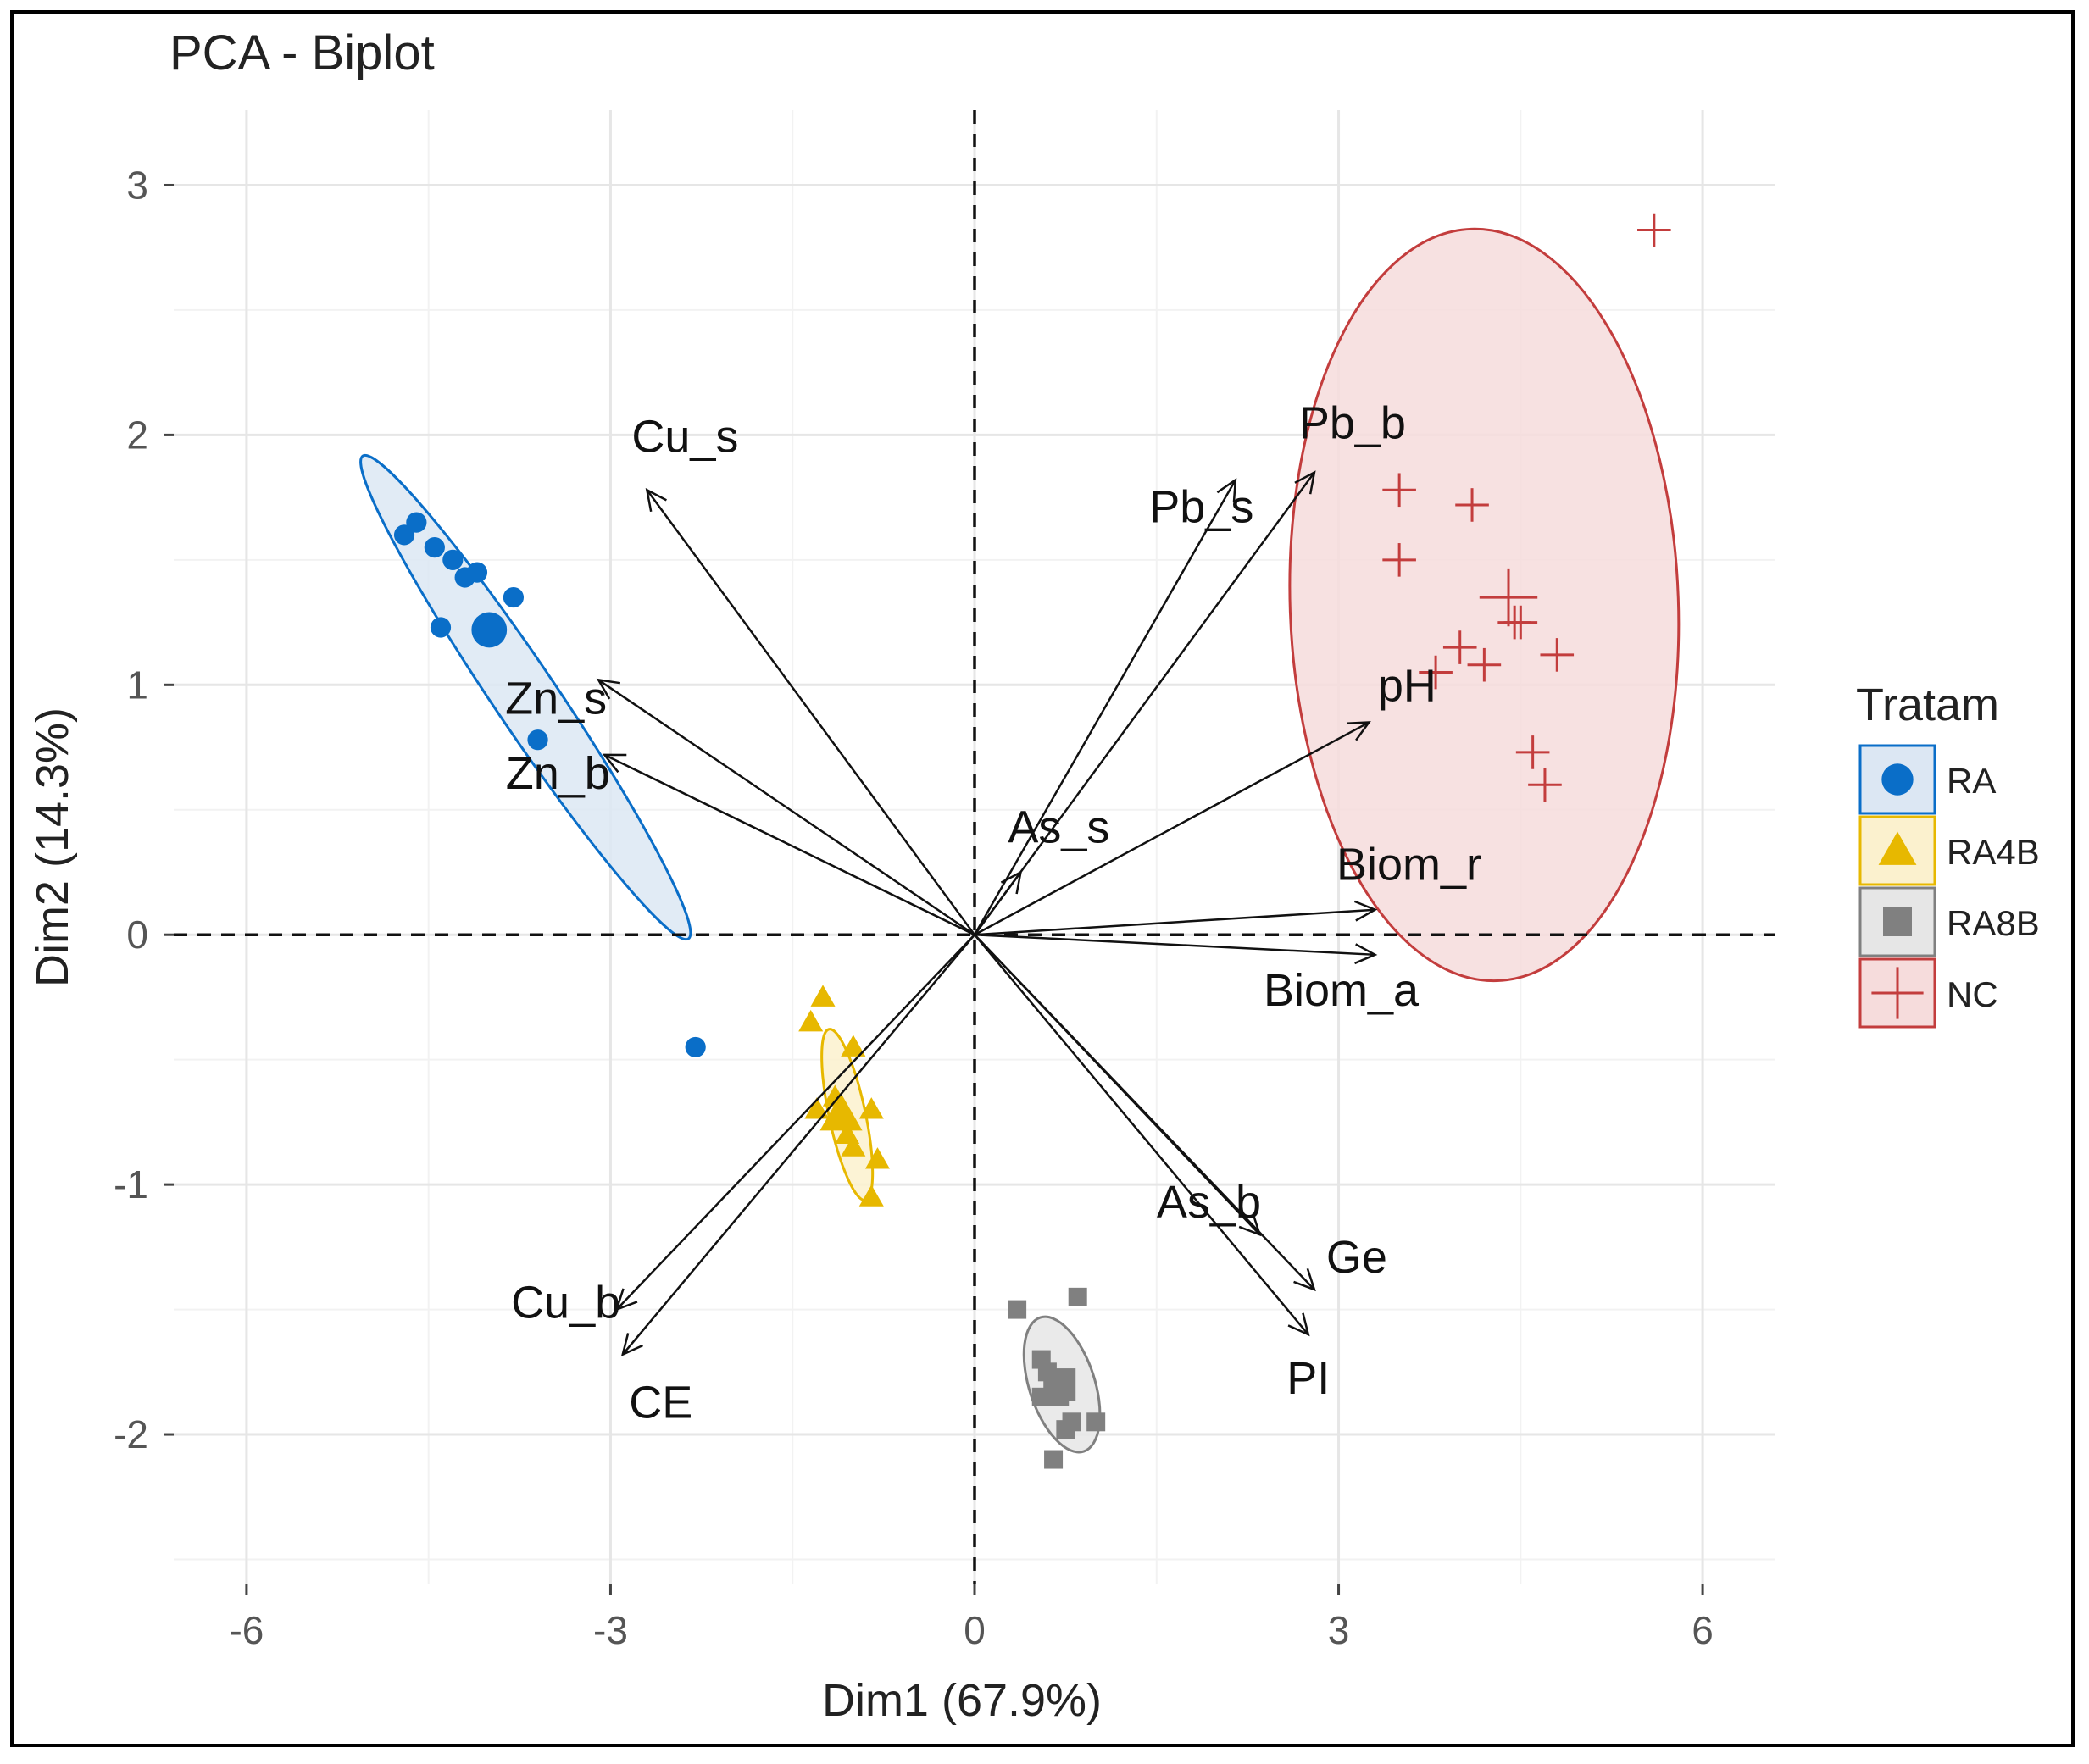 This screenshot has width=2089, height=1764. What do you see at coordinates (246, 1630) in the screenshot?
I see `x-tick-label: -6` at bounding box center [246, 1630].